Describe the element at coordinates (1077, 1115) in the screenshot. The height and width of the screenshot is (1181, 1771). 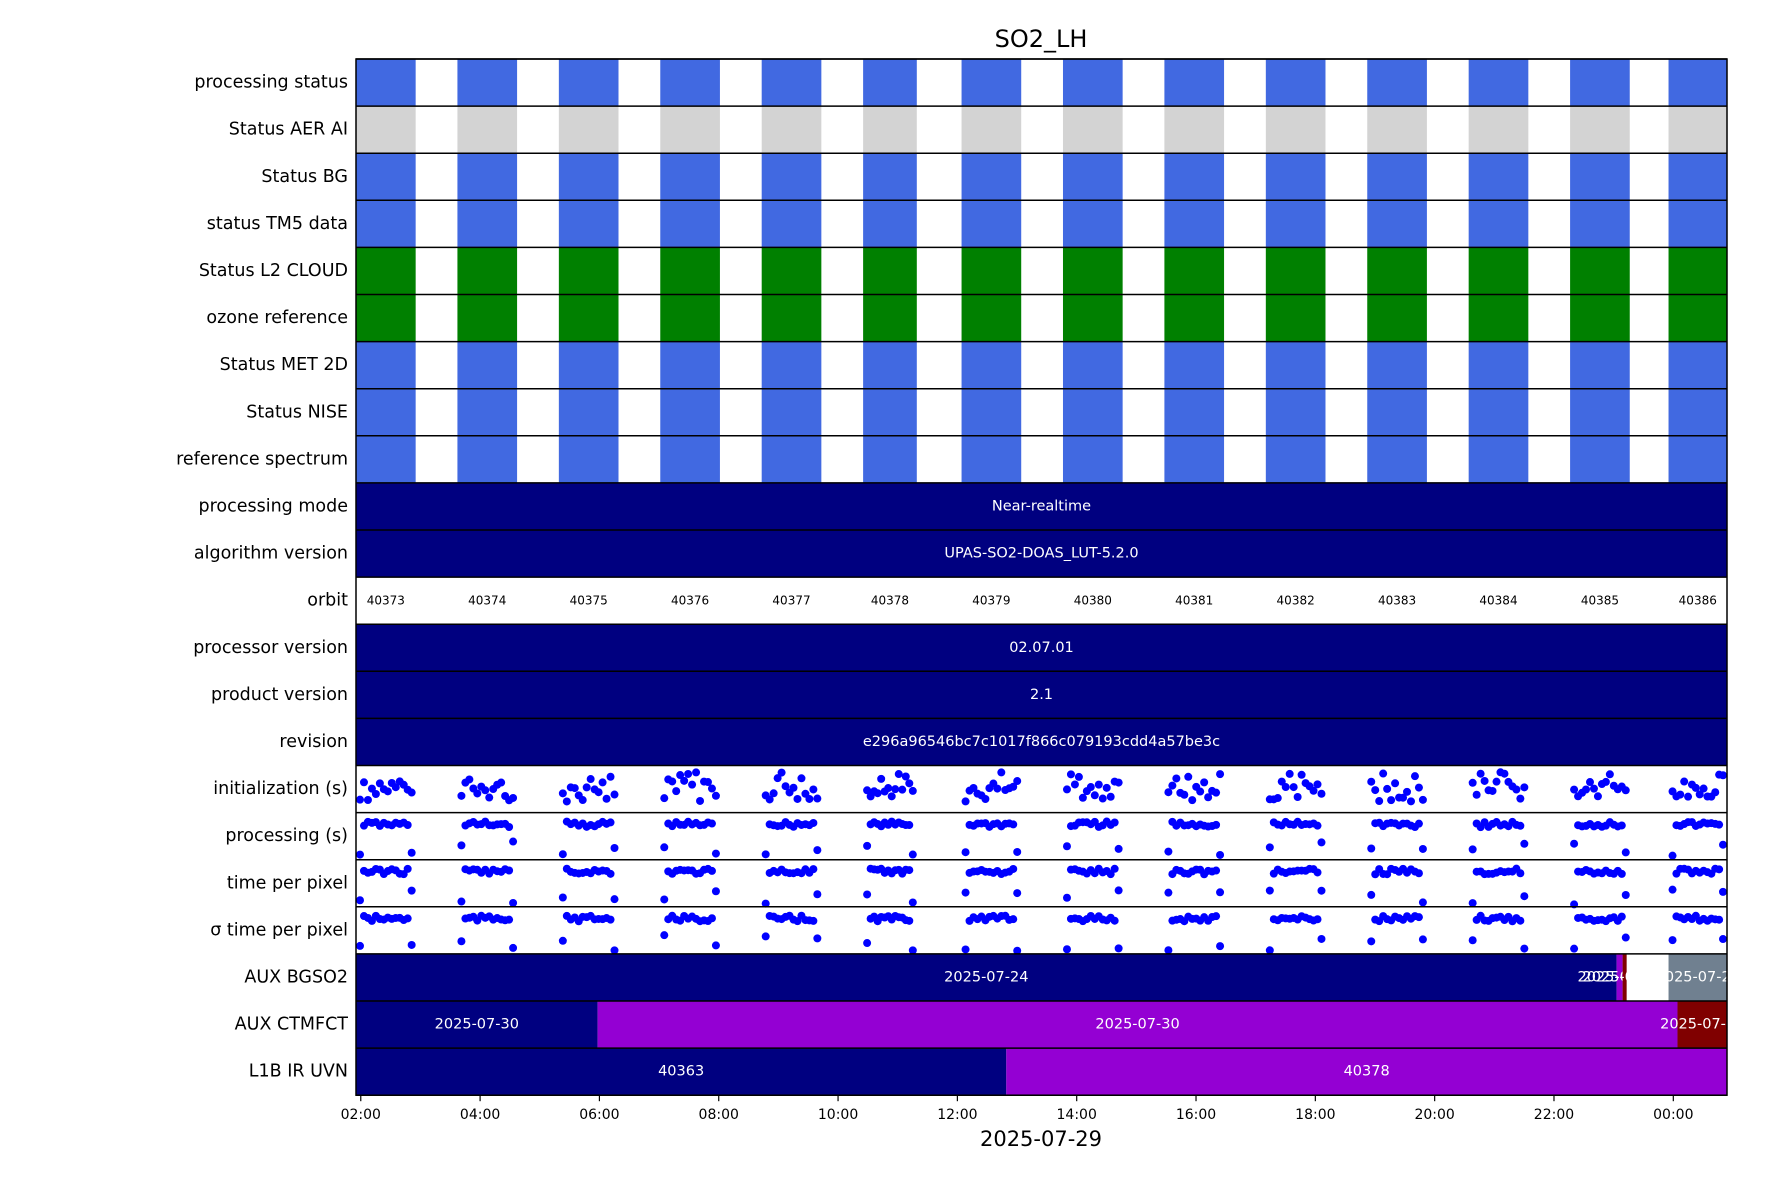
I see `x-tick-label: 14:00` at that location.